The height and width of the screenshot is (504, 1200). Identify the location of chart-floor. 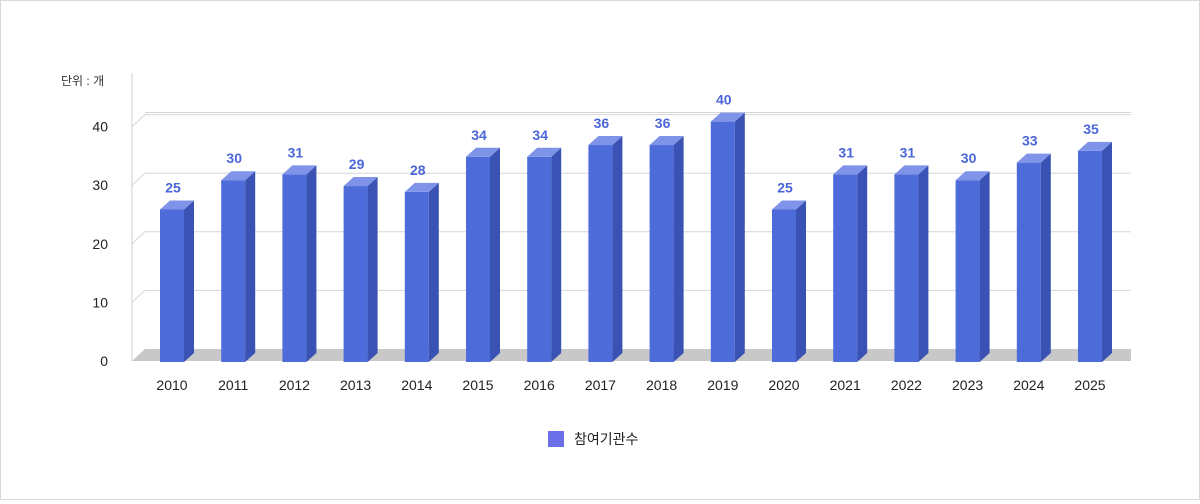
(631, 355).